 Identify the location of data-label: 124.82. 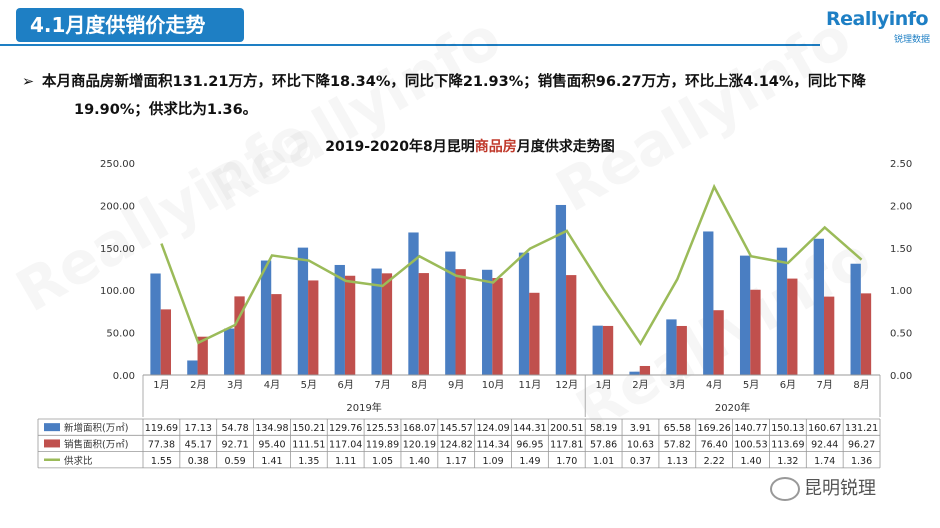
(456, 444).